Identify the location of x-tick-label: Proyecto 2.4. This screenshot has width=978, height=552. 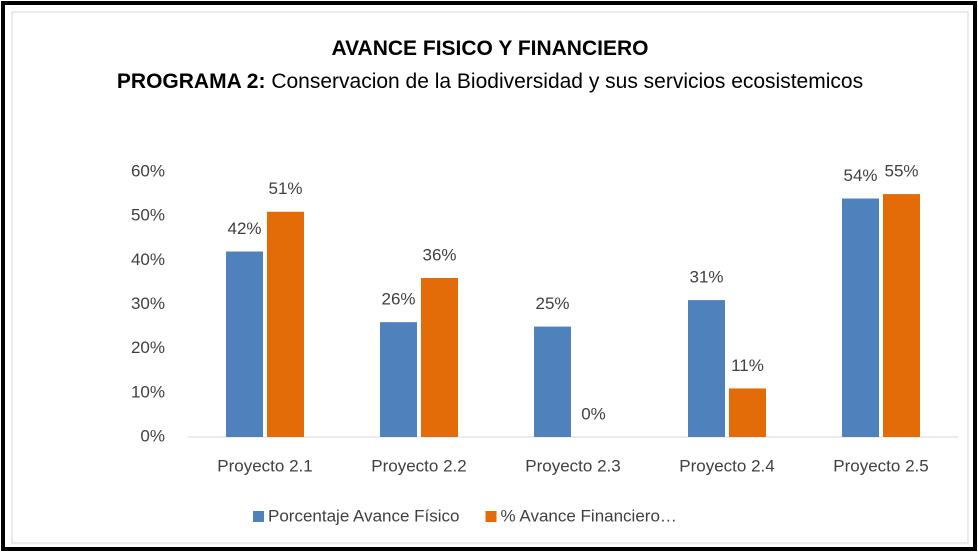
(726, 465).